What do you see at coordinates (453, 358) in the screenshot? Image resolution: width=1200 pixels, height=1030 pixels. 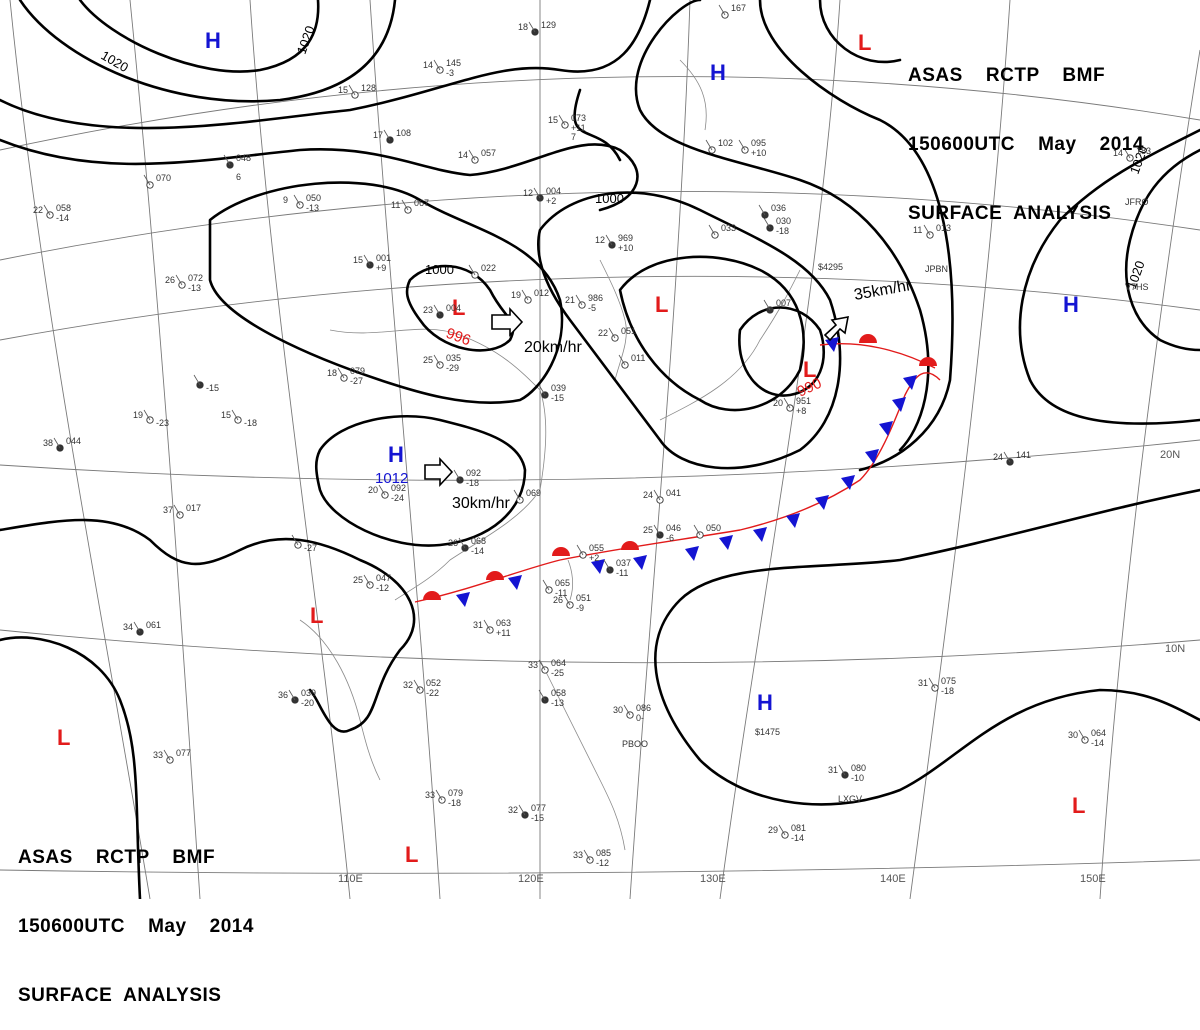 I see `station-pressure: 035` at bounding box center [453, 358].